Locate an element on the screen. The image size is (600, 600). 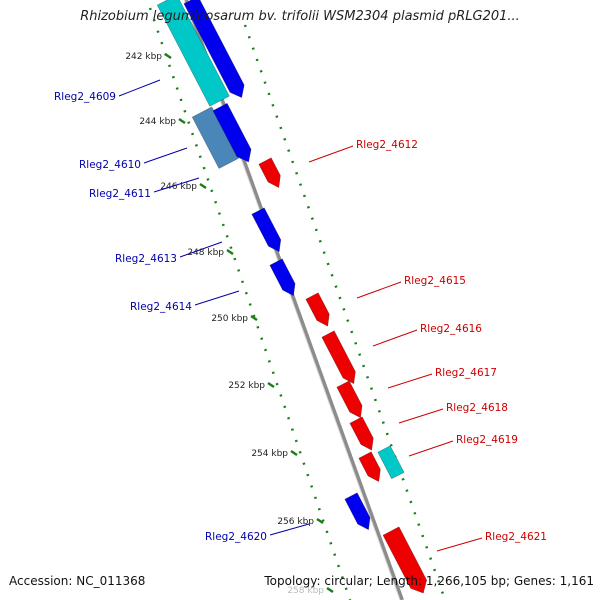
gene-label-Rleg2_4617: Rleg2_4617 is located at coordinates (466, 373).